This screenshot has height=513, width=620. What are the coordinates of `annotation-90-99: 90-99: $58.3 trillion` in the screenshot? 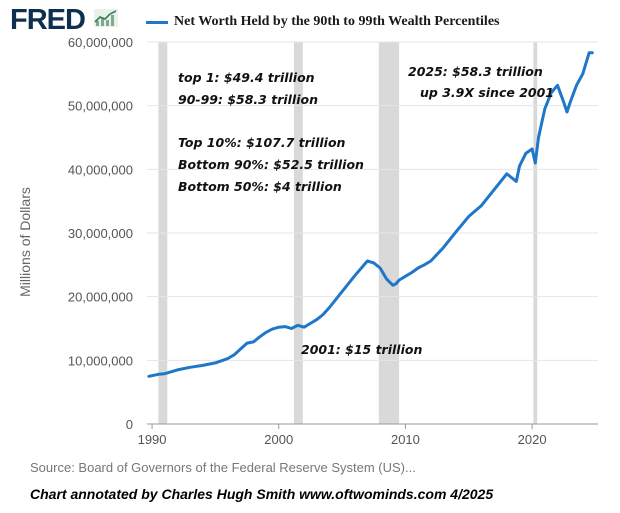 It's located at (248, 99).